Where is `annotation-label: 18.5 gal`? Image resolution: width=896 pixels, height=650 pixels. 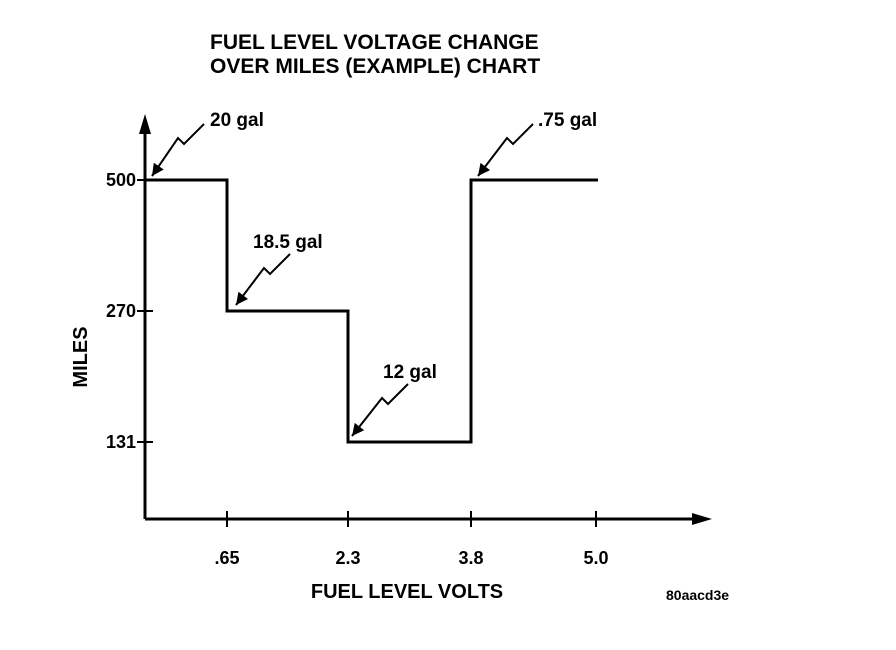
annotation-label: 18.5 gal is located at coordinates (288, 242).